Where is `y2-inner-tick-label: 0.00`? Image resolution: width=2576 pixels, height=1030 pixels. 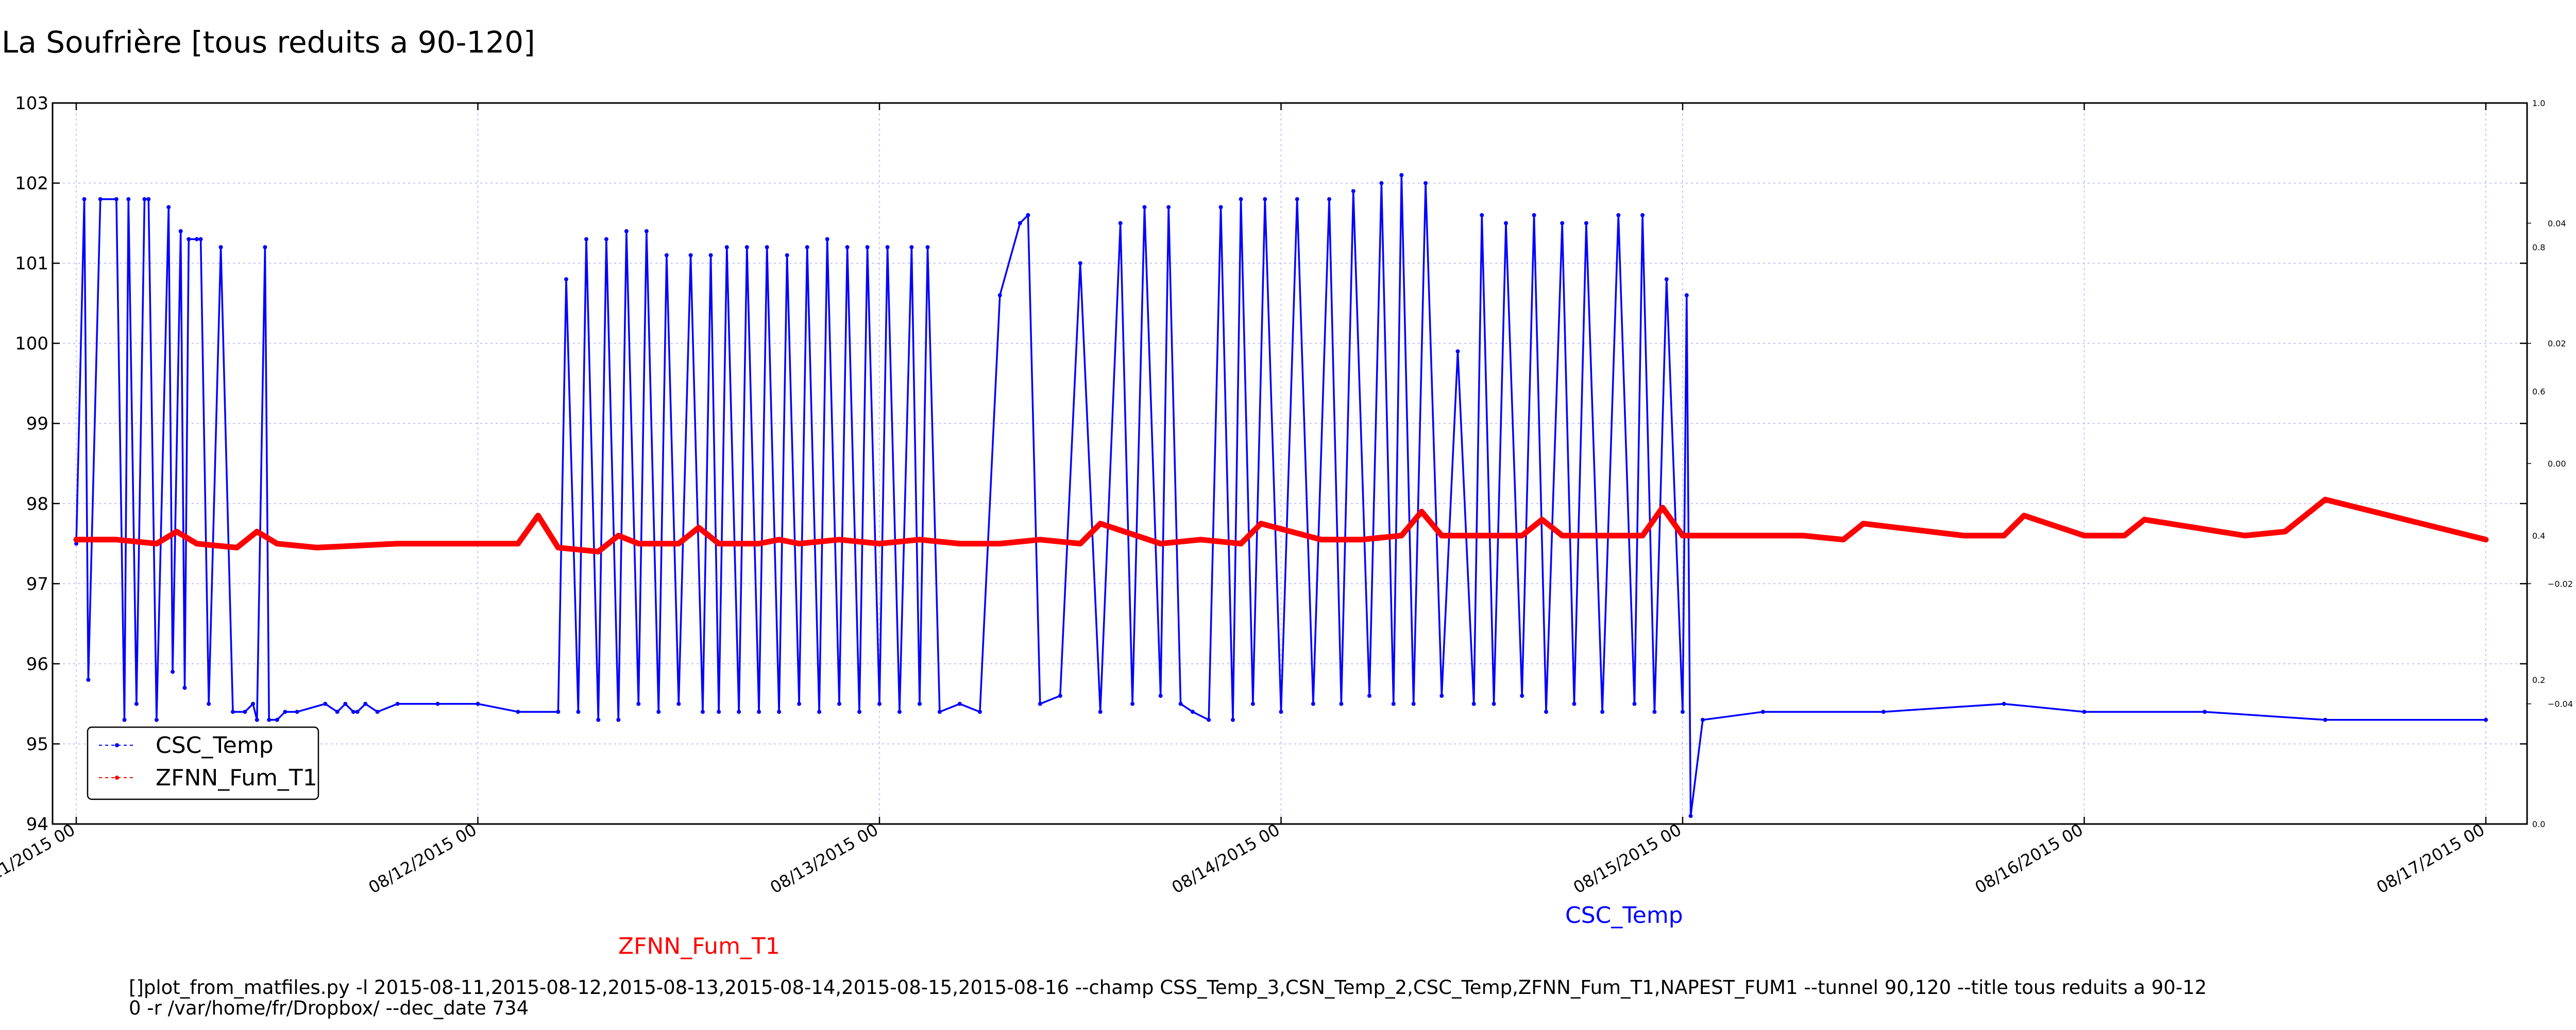 y2-inner-tick-label: 0.00 is located at coordinates (2557, 464).